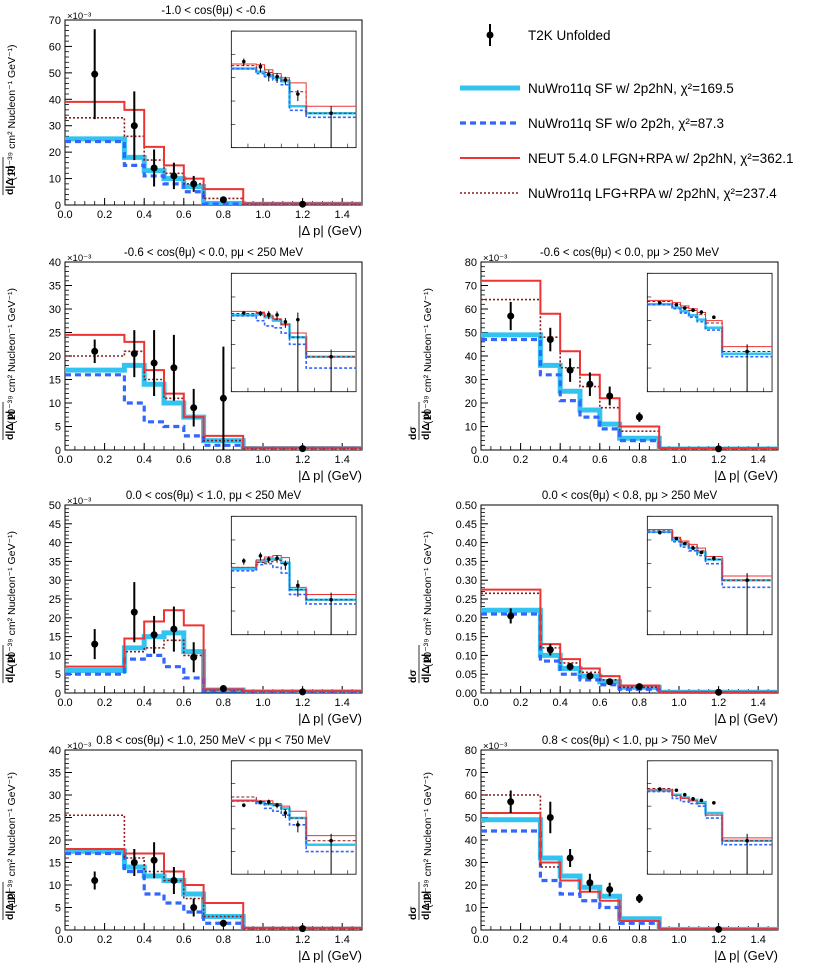 Image resolution: width=830 pixels, height=973 pixels. Describe the element at coordinates (330, 718) in the screenshot. I see `x-axis-label: |Δ p| (GeV)` at that location.